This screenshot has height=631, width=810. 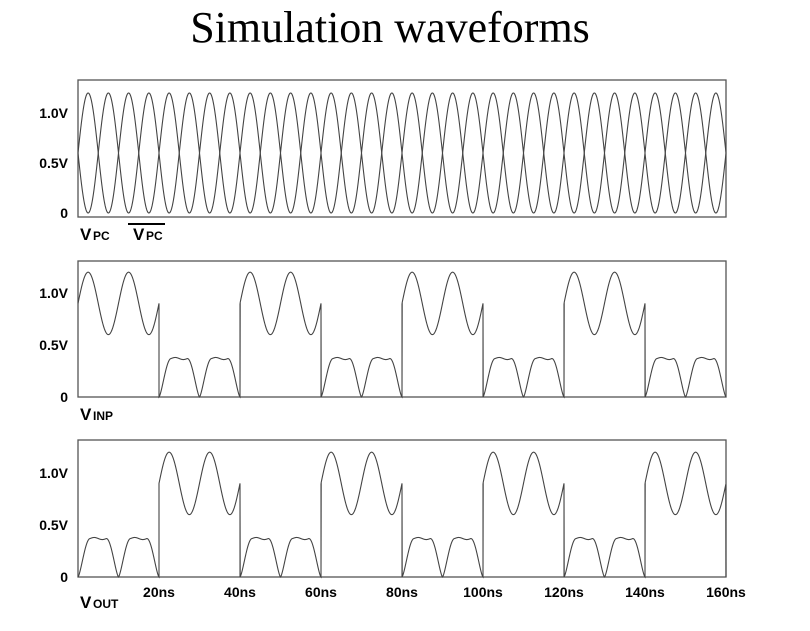 What do you see at coordinates (390, 27) in the screenshot?
I see `figure-title: Simulation waveforms` at bounding box center [390, 27].